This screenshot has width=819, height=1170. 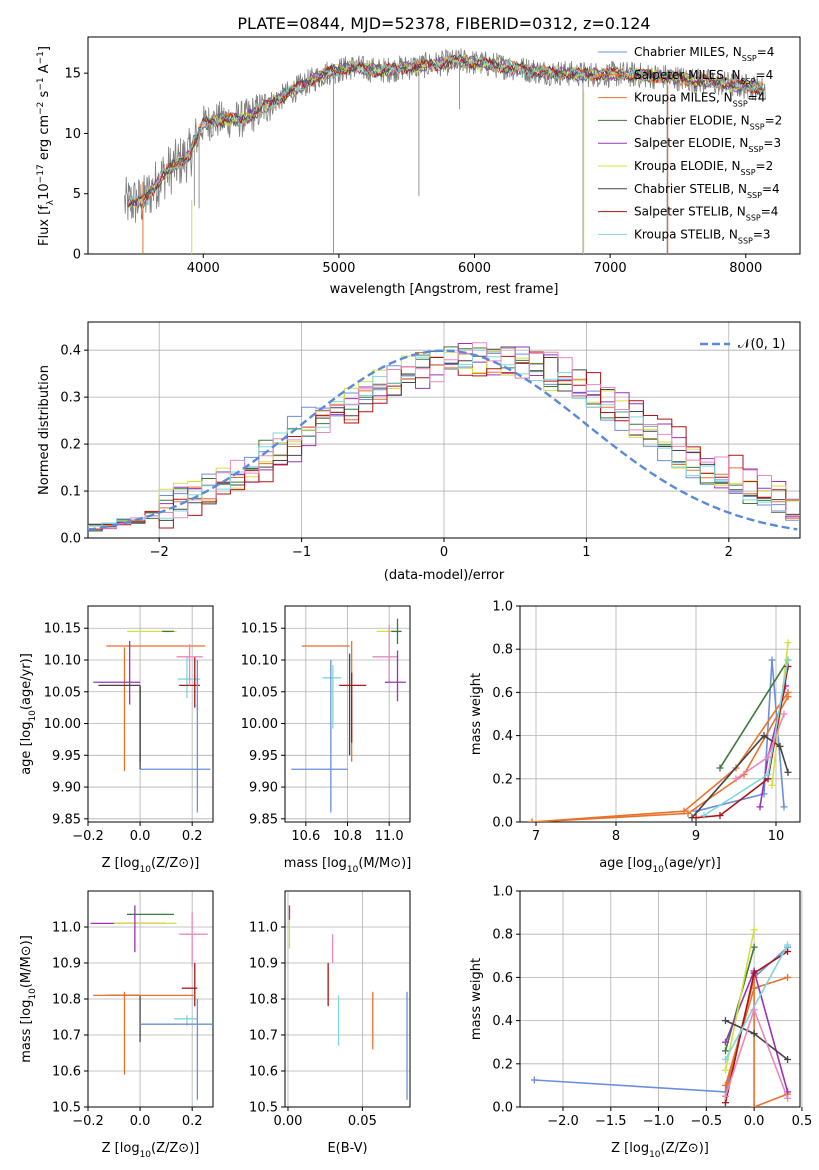 I want to click on x-tick-label: 0.05, so click(x=362, y=1121).